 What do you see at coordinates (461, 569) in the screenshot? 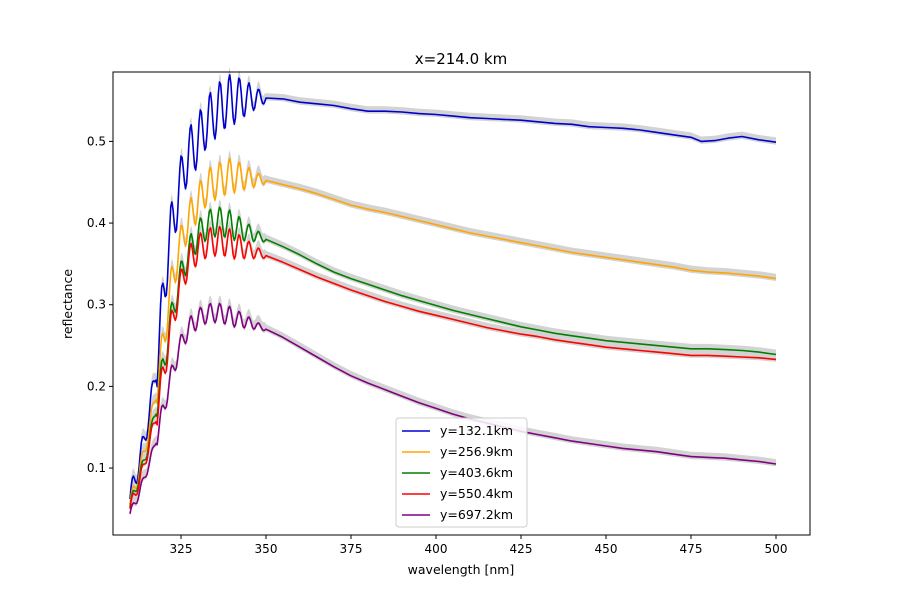
I see `x-axis-label: wavelength [nm]` at bounding box center [461, 569].